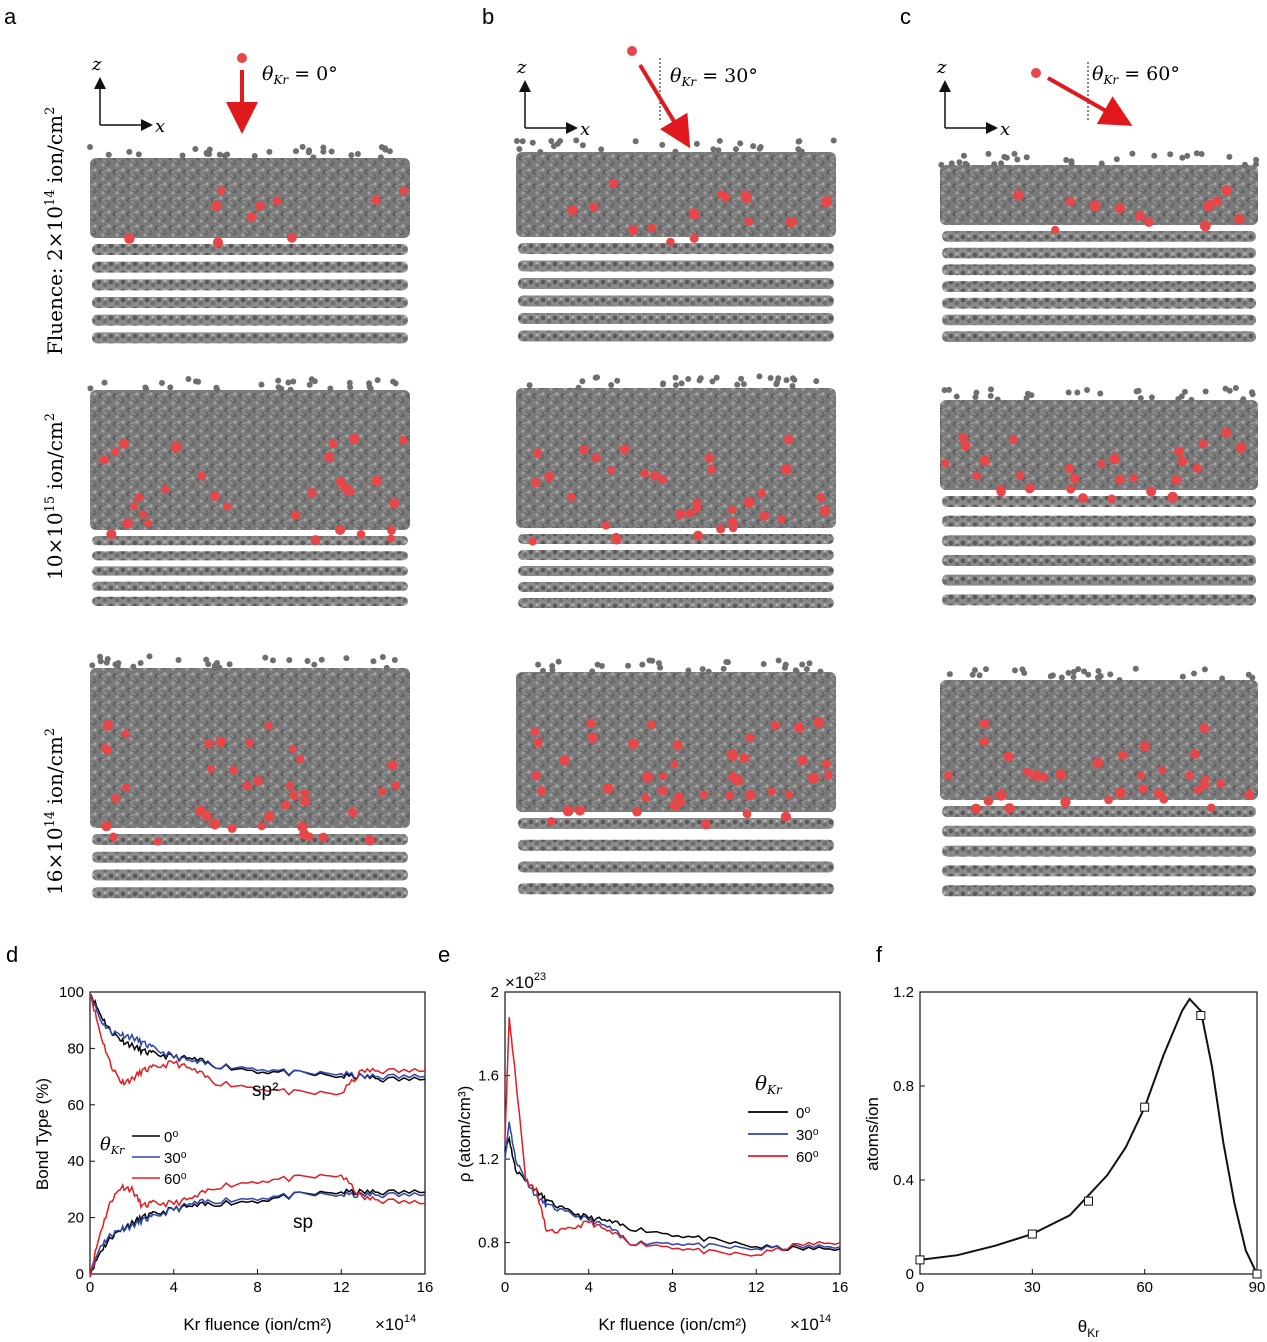 The height and width of the screenshot is (1342, 1267). I want to click on snapshot-r1-c2, so click(675, 239).